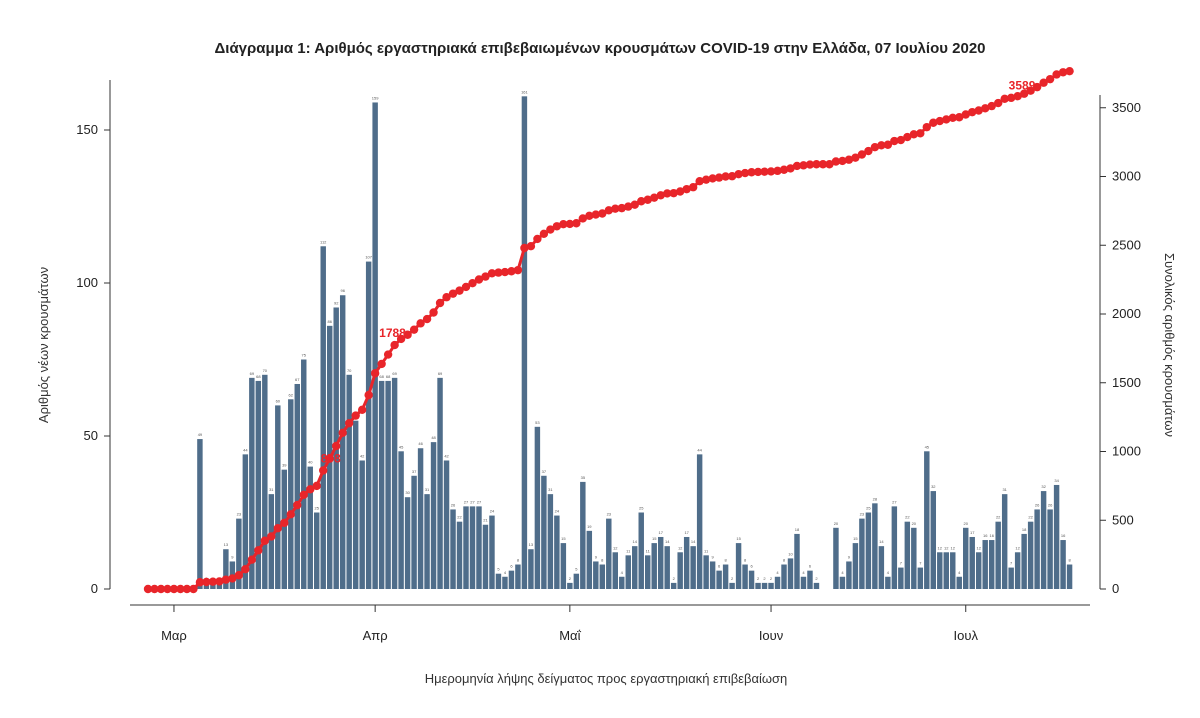 The image size is (1200, 718). I want to click on bar-value-label: 18, so click(1024, 529).